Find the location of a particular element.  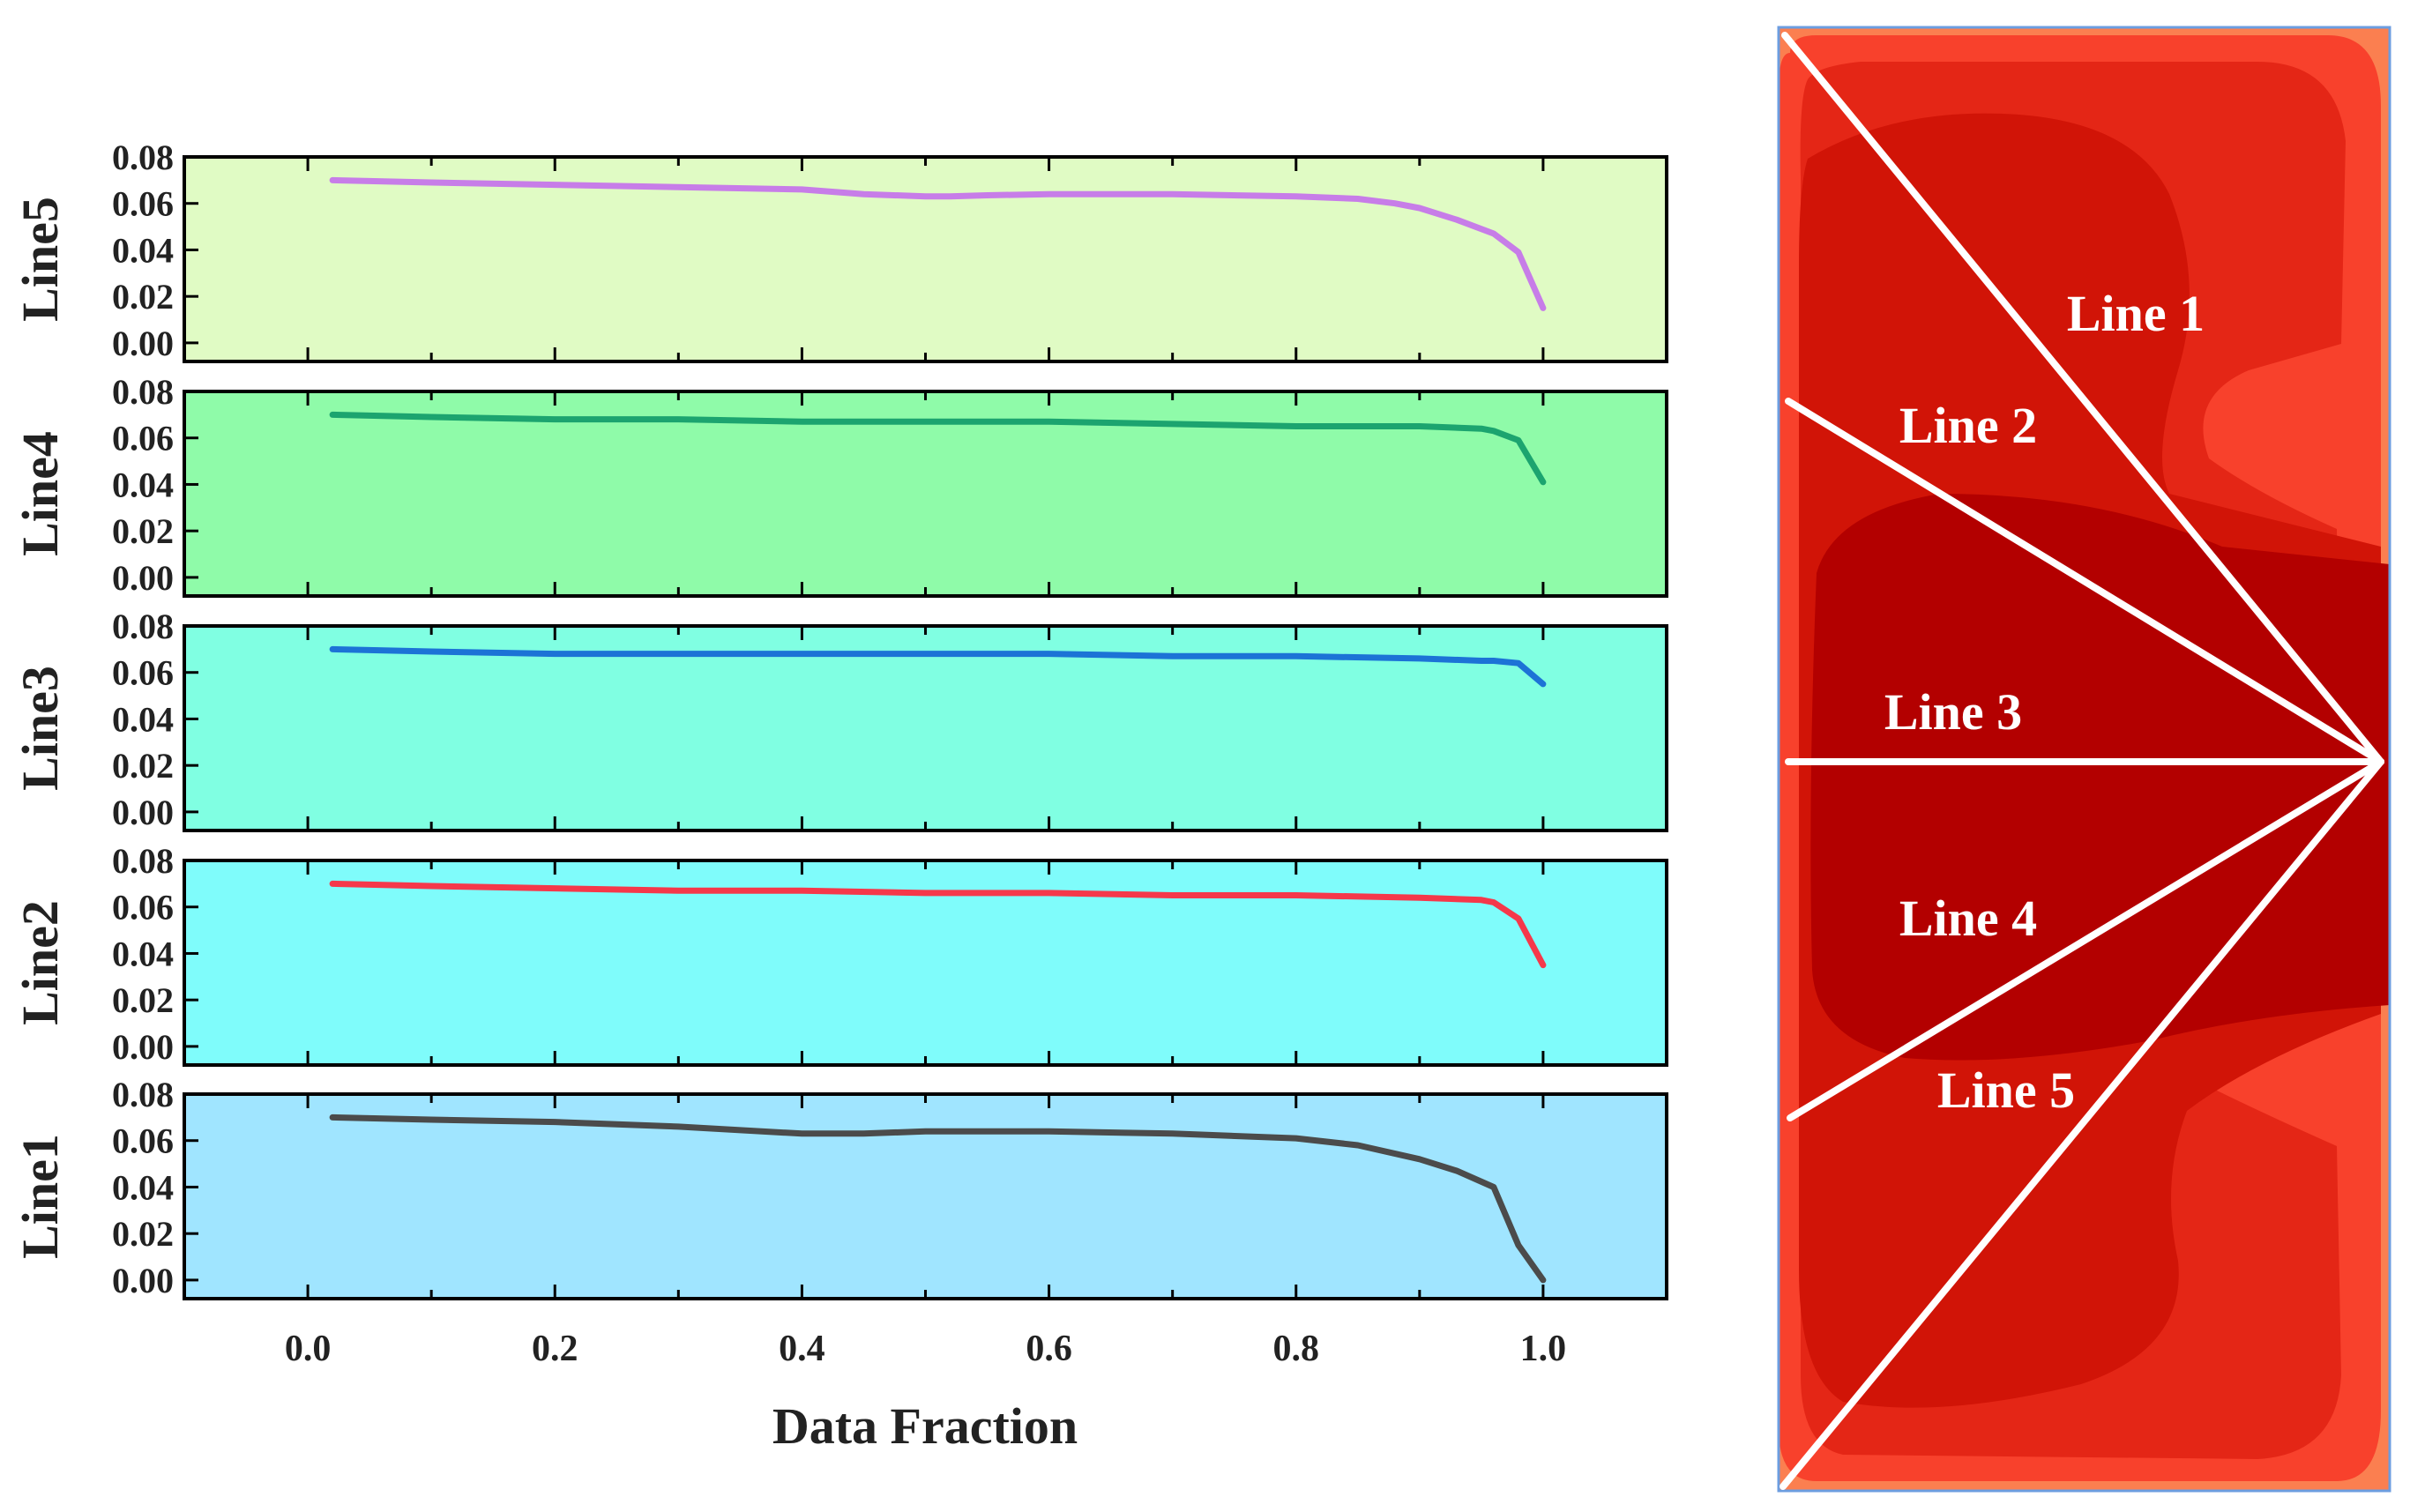

panel-line5-series-line is located at coordinates (938, 243).